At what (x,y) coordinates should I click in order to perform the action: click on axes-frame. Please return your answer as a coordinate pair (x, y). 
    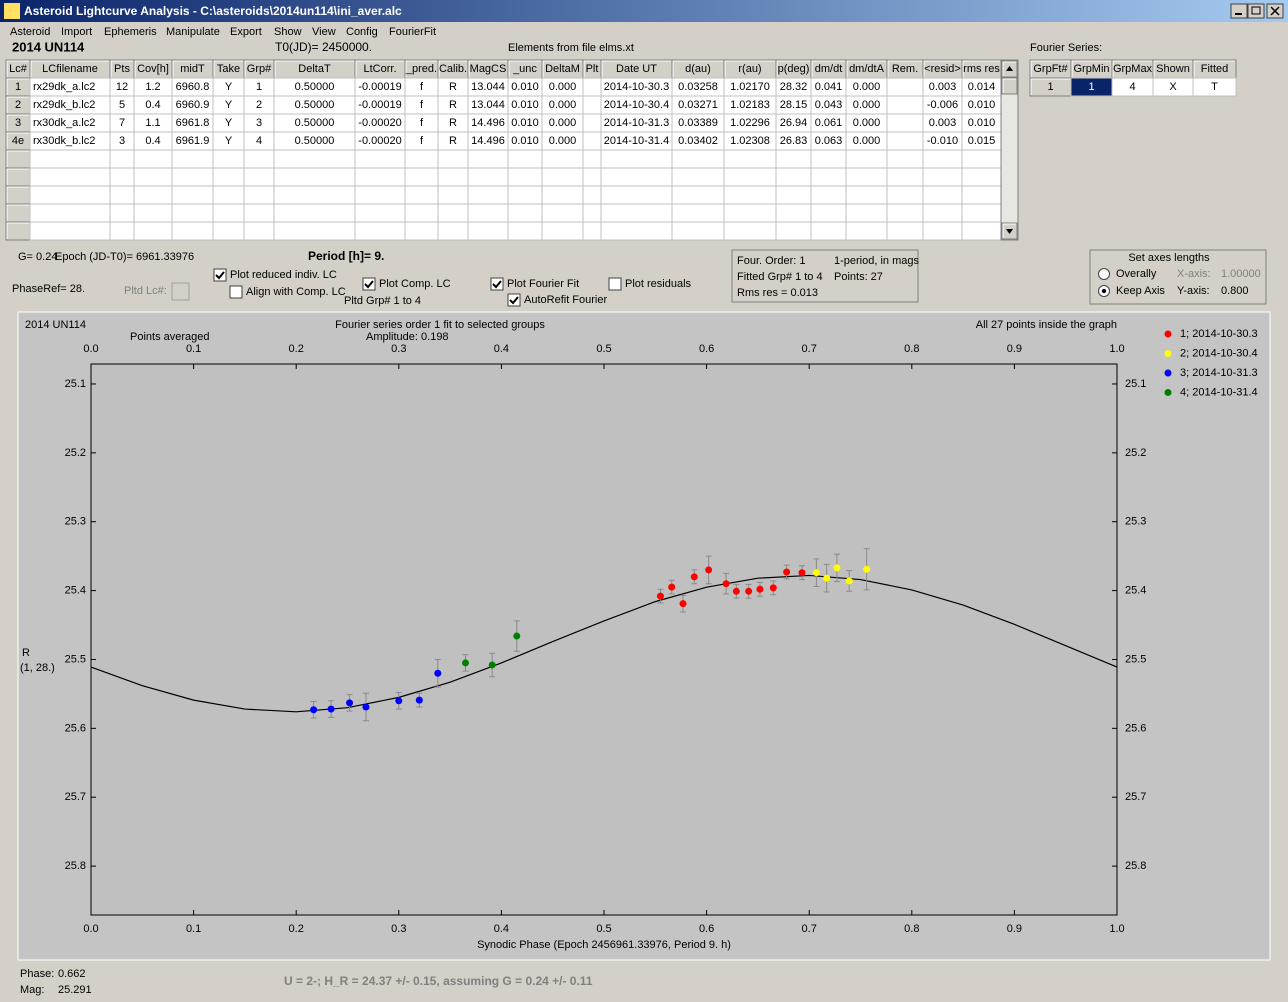
    Looking at the image, I should click on (1178, 277).